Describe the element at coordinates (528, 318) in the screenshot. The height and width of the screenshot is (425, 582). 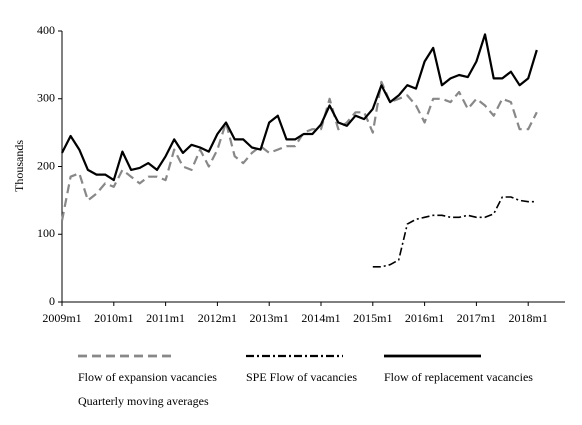
I see `x-tick-label: 2018m1` at that location.